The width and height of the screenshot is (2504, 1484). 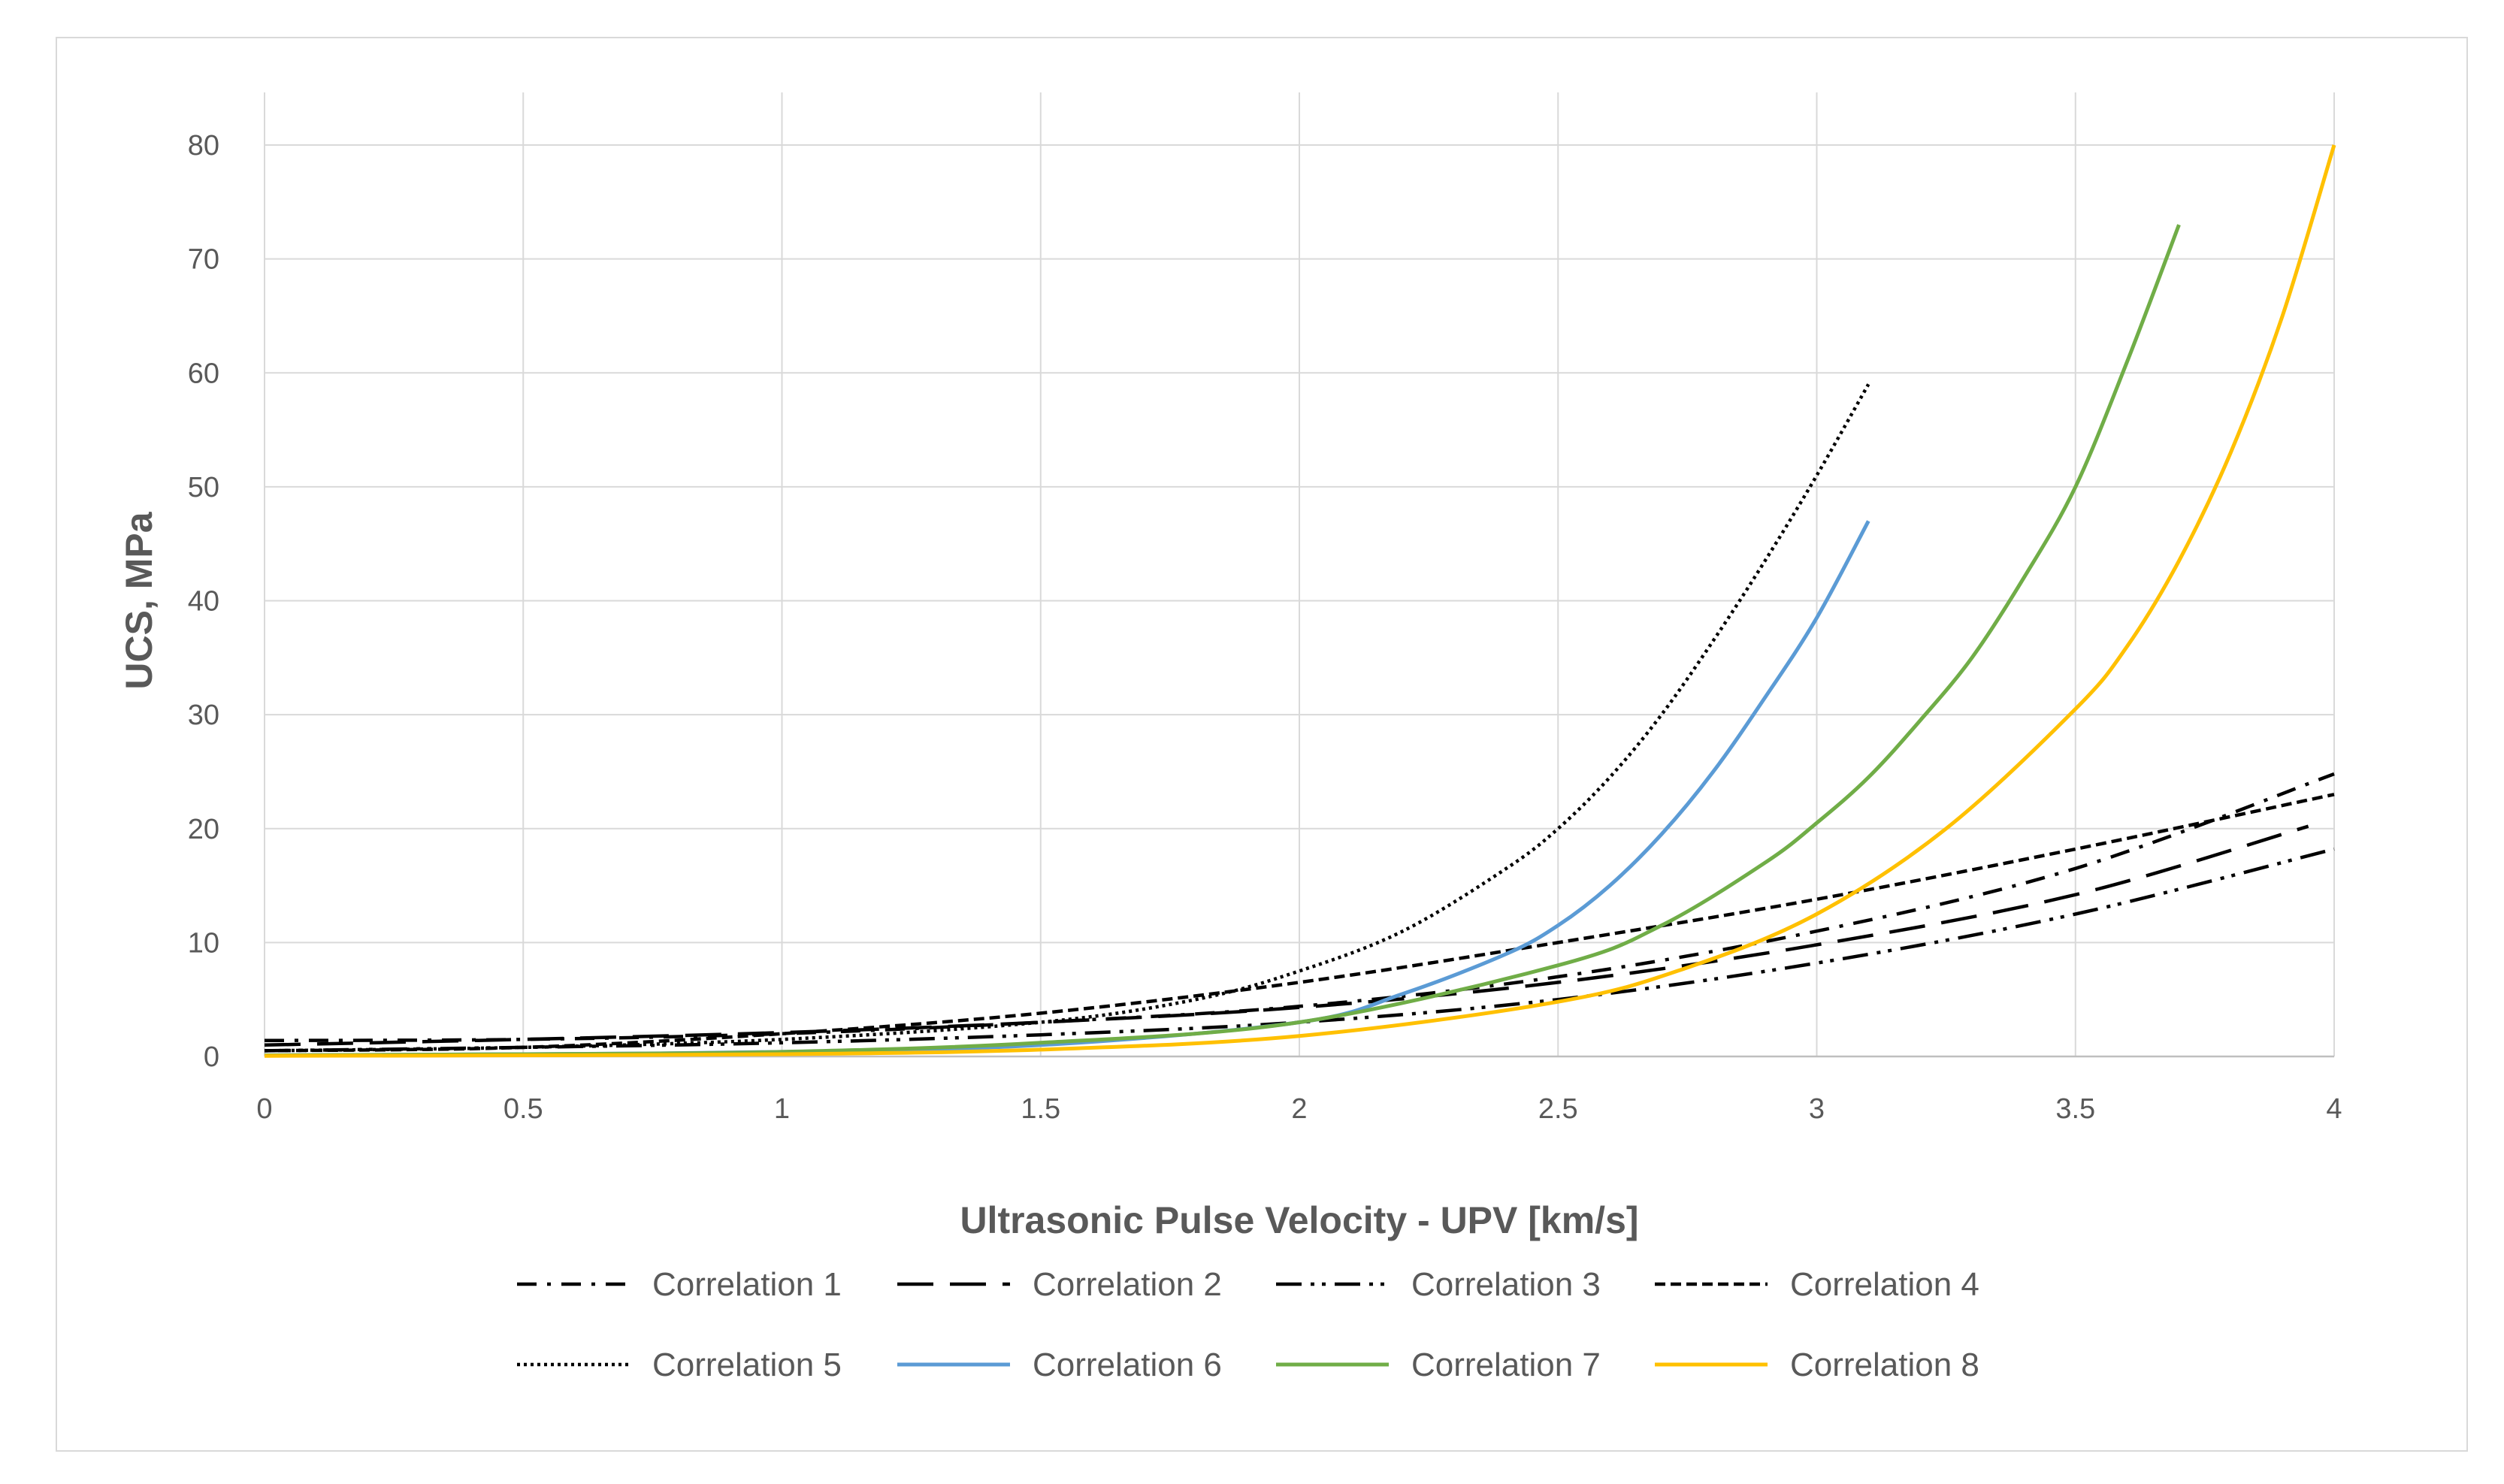 What do you see at coordinates (203, 260) in the screenshot?
I see `y-tick-label: 70` at bounding box center [203, 260].